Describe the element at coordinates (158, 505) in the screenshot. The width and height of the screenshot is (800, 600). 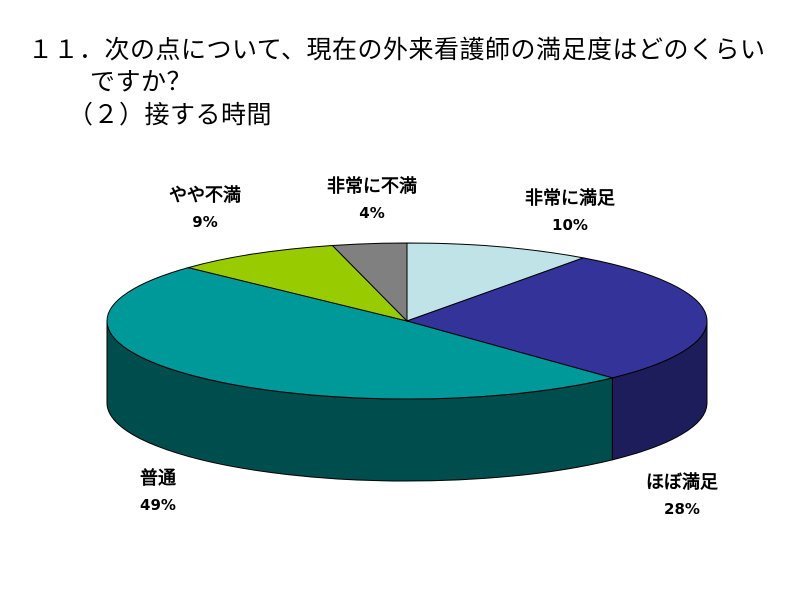
I see `slice-label-percent-2: 49%` at that location.